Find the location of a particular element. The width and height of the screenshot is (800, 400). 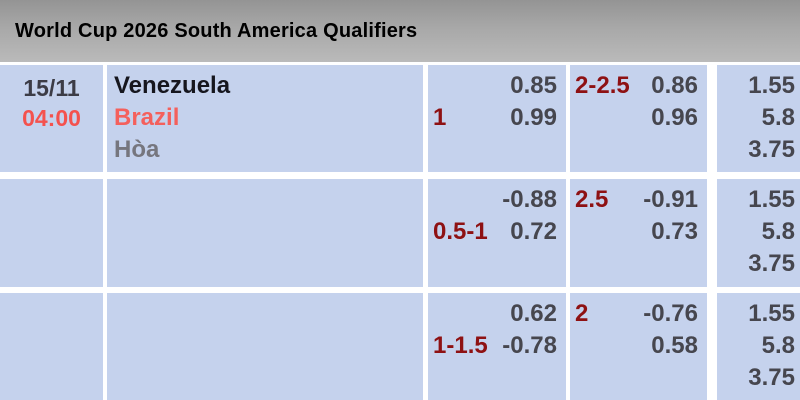

asian-handicap-cell: -0.88 0.5-1 0.72 is located at coordinates (497, 233).